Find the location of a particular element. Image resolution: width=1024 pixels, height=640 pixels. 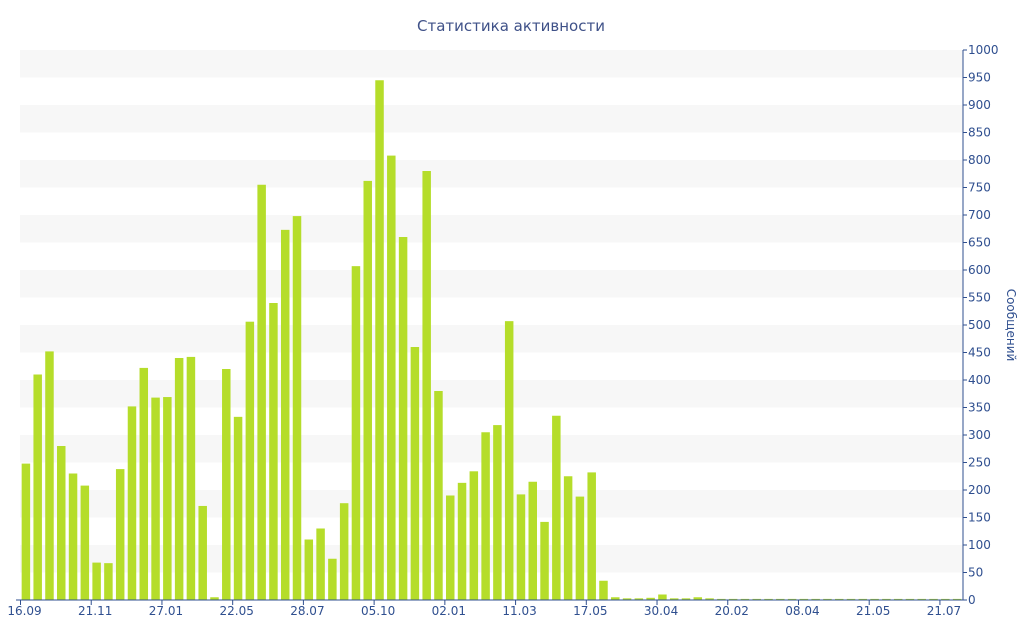

y-tick-label: 1000 is located at coordinates (983, 50).